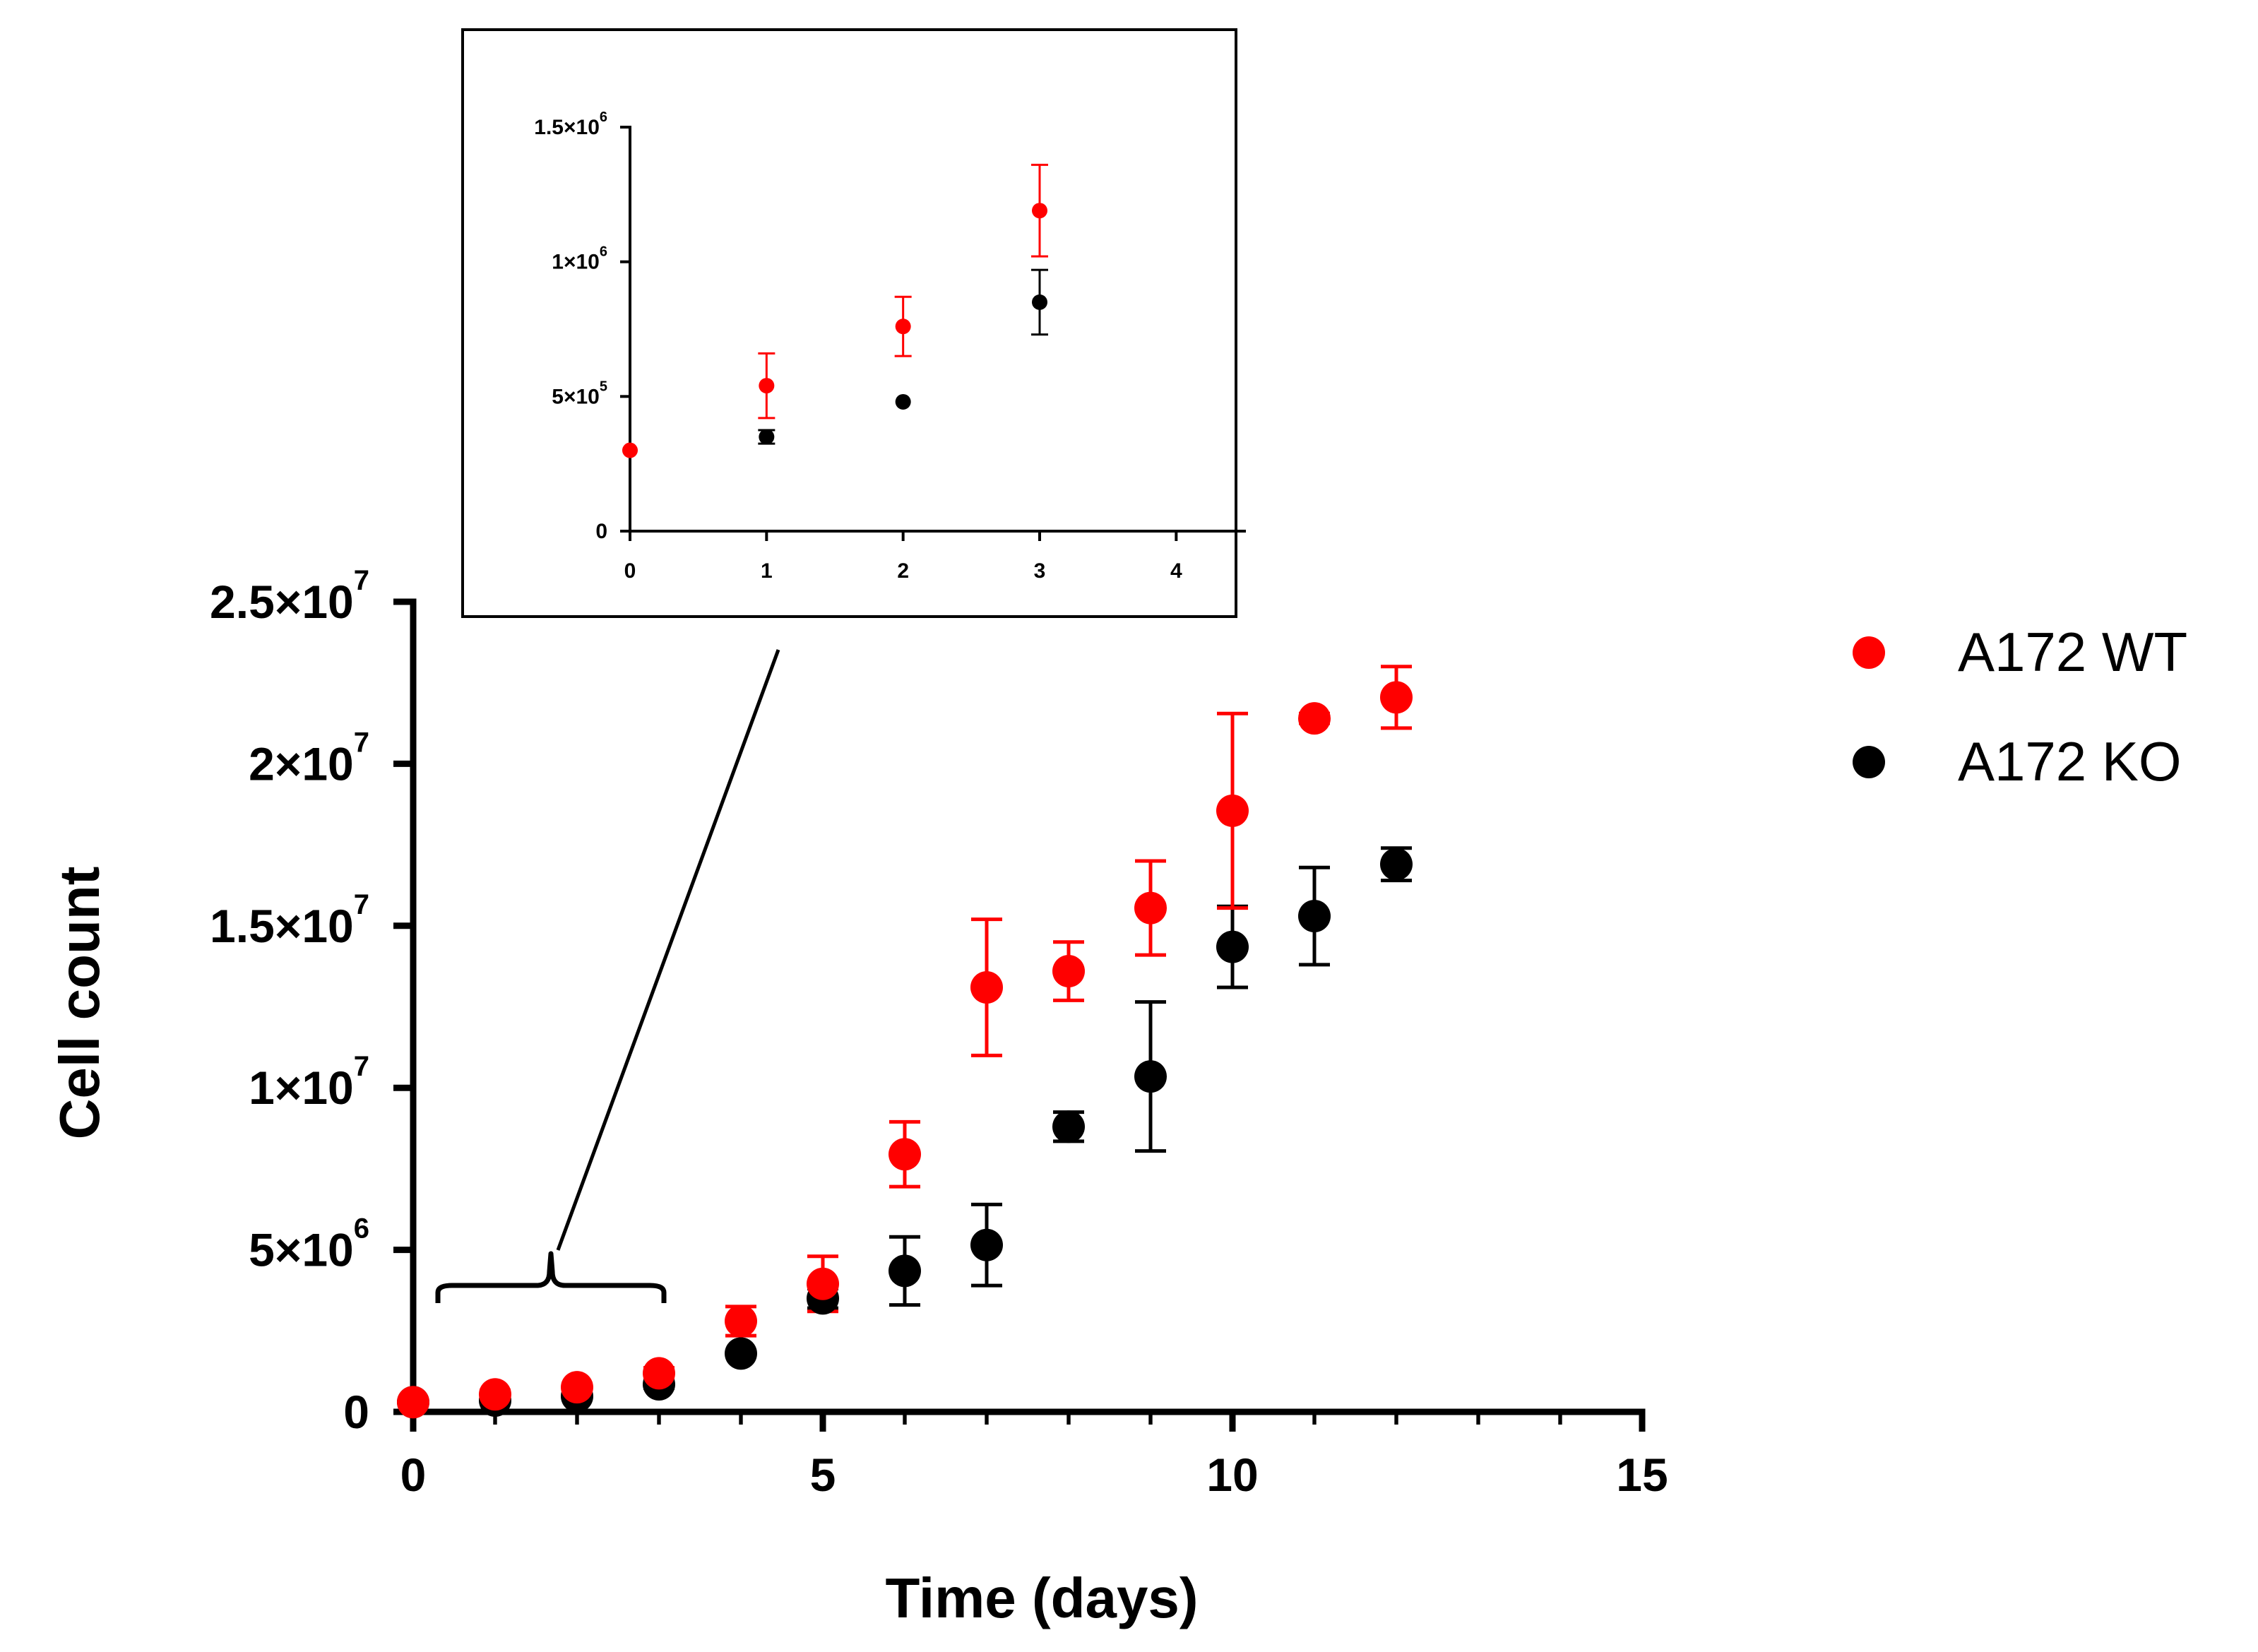  Describe the element at coordinates (668, 950) in the screenshot. I see `zoom-connector-line` at that location.